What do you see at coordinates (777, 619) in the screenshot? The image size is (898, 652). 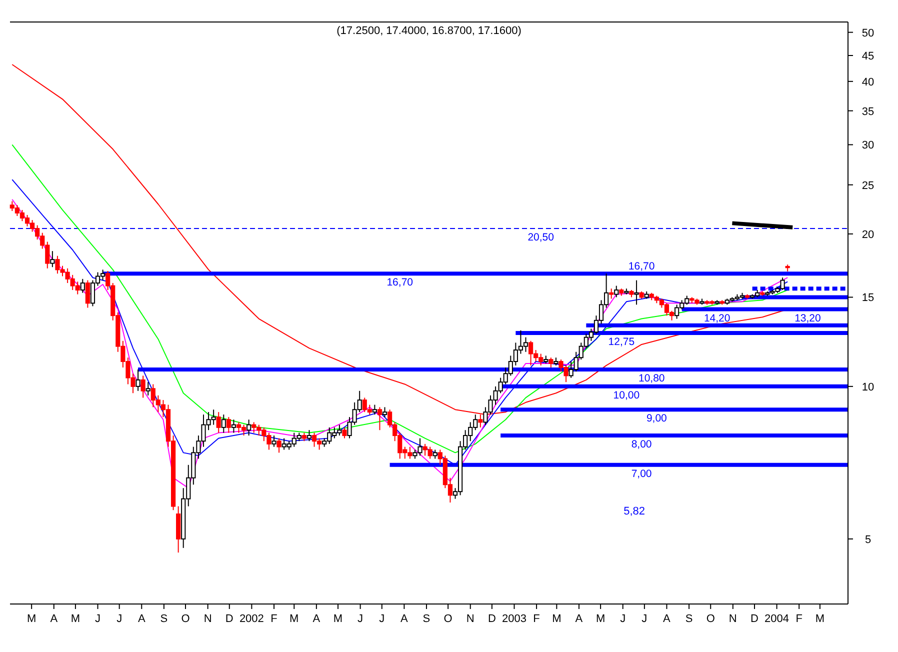 I see `x-tick-label: 2004` at bounding box center [777, 619].